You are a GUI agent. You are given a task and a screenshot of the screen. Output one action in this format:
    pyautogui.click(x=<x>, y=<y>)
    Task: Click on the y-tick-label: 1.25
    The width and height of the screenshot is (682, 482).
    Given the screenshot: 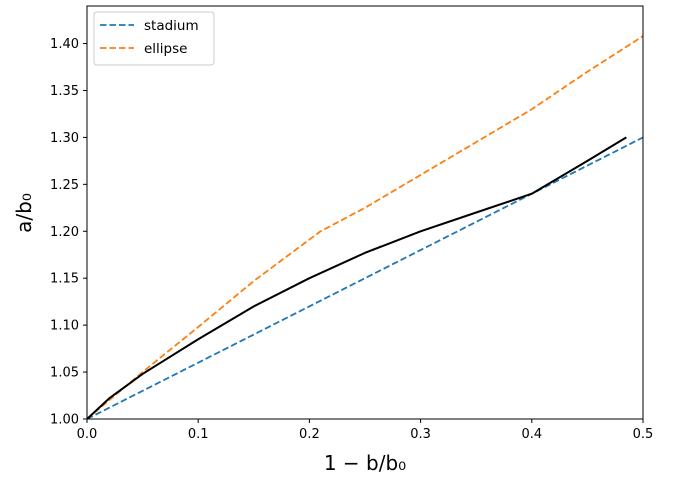 What is the action you would take?
    pyautogui.click(x=64, y=185)
    